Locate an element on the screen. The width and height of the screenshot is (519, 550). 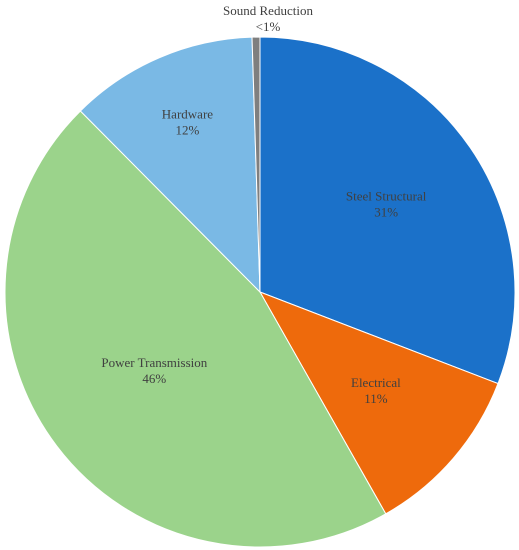
slice-value-label: 12% is located at coordinates (188, 129).